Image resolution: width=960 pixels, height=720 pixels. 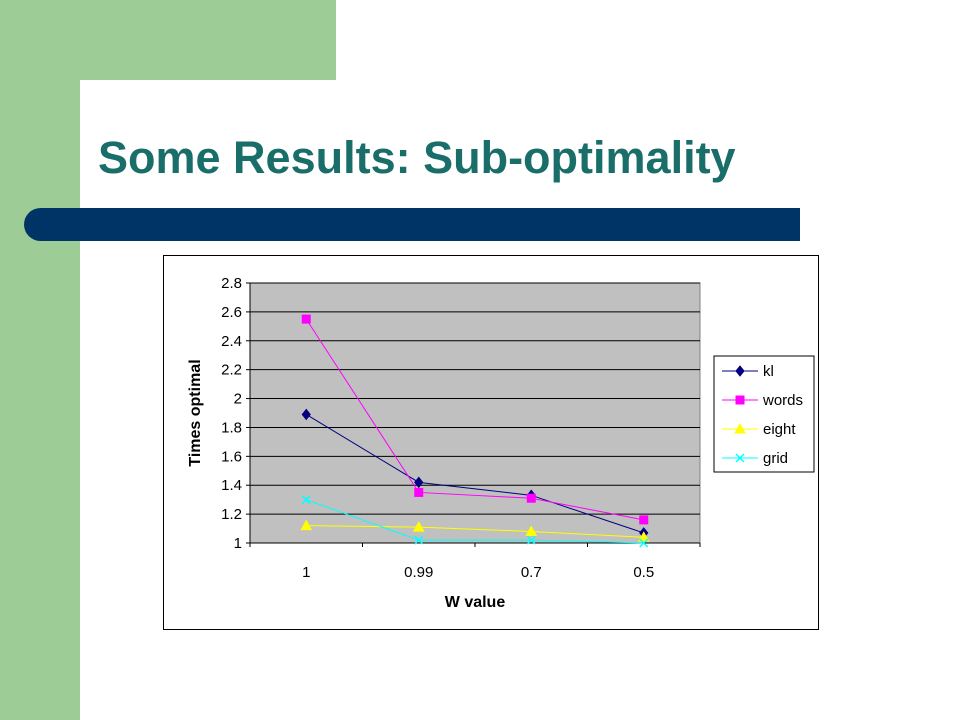 I want to click on y-tick-label: 1.4, so click(x=231, y=485).